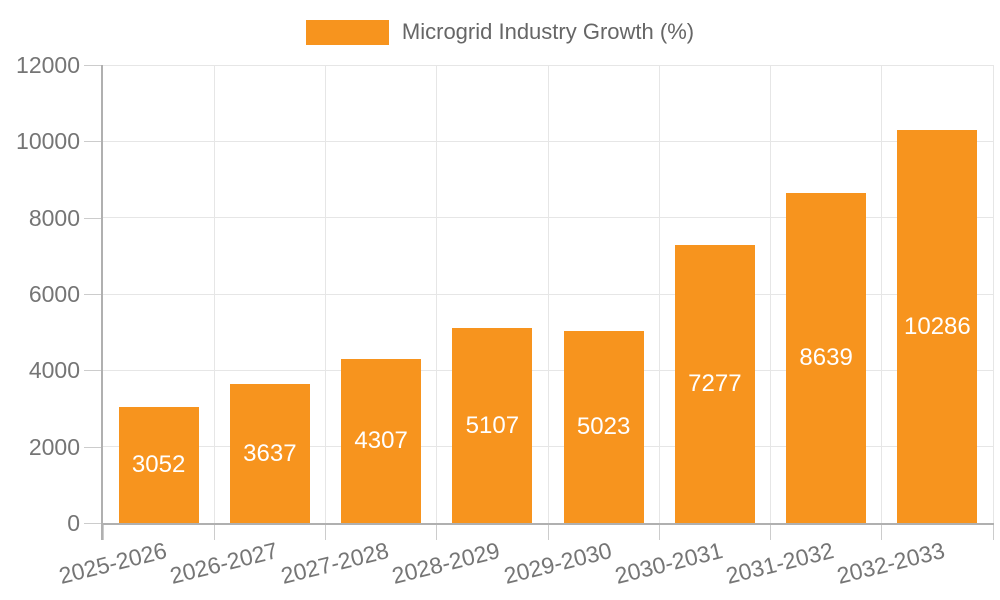  Describe the element at coordinates (48, 65) in the screenshot. I see `y-tick-label: 12000` at that location.